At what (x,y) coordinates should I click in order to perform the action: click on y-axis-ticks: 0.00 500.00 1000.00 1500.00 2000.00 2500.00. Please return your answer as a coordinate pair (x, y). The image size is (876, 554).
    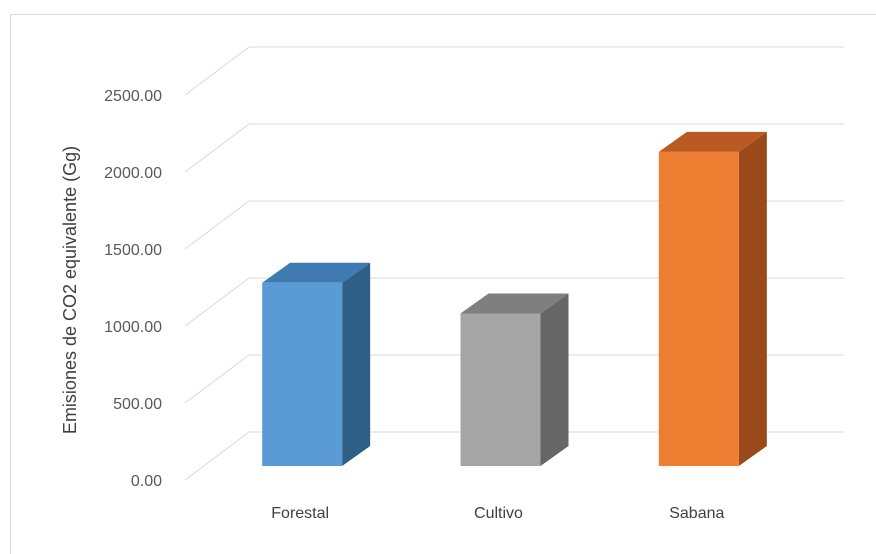
    Looking at the image, I should click on (133, 289).